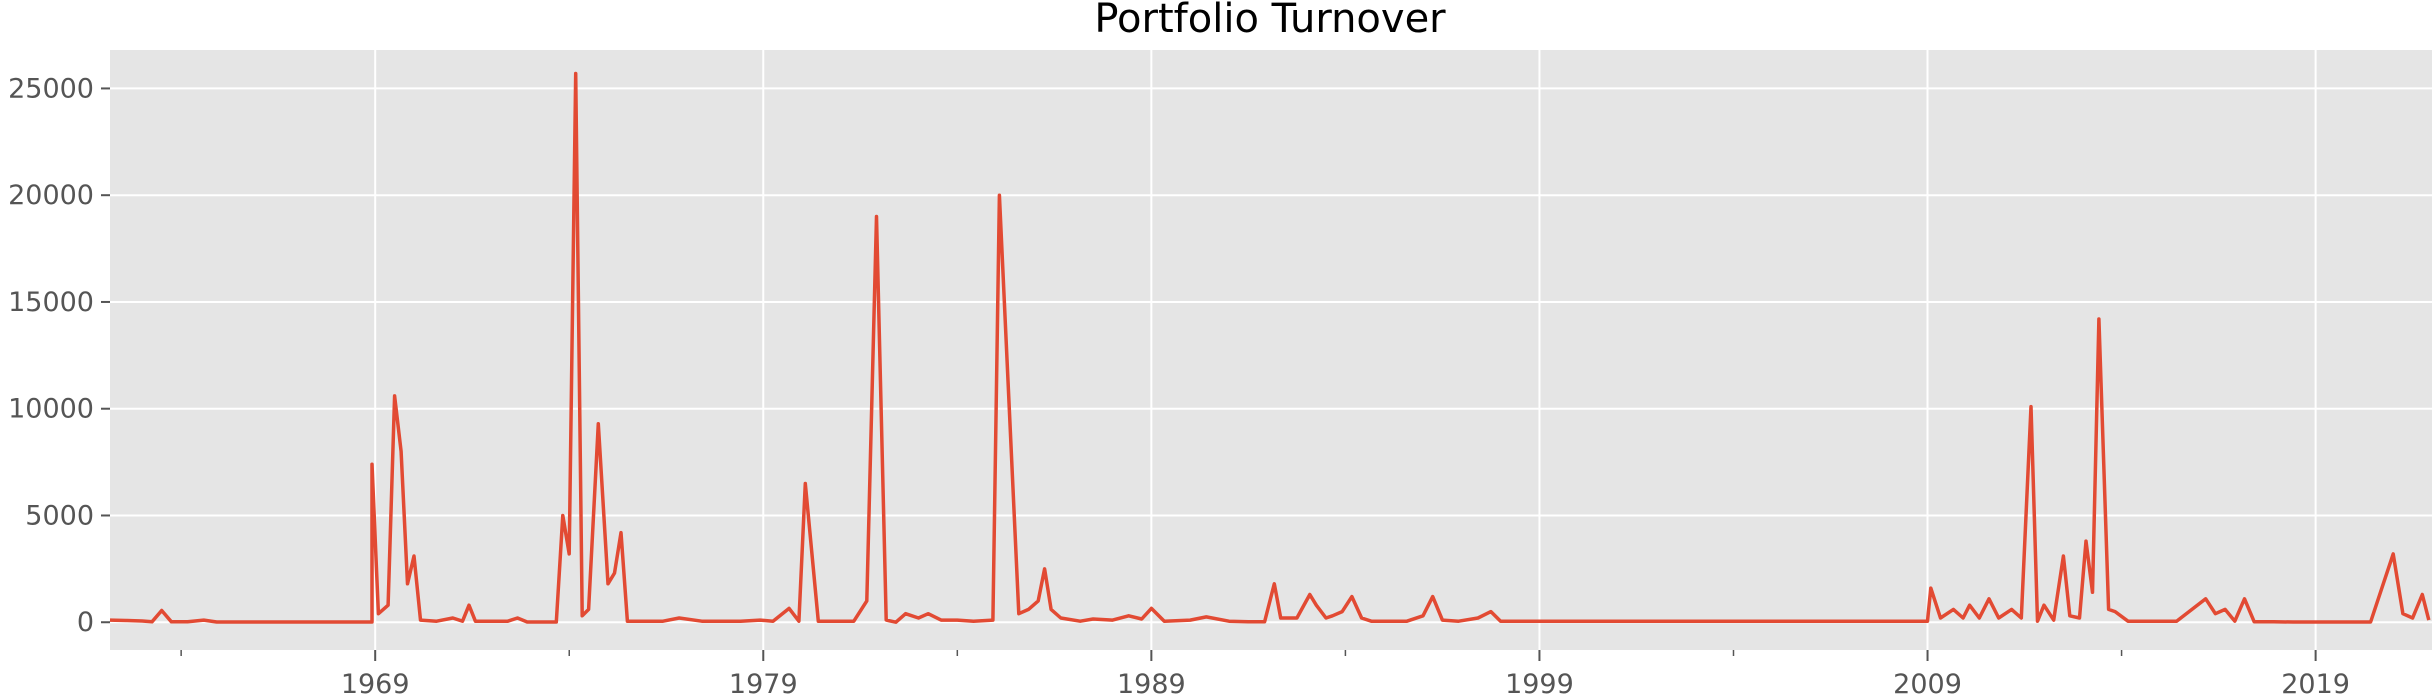  Describe the element at coordinates (1539, 684) in the screenshot. I see `x-tick-label: 1999` at that location.